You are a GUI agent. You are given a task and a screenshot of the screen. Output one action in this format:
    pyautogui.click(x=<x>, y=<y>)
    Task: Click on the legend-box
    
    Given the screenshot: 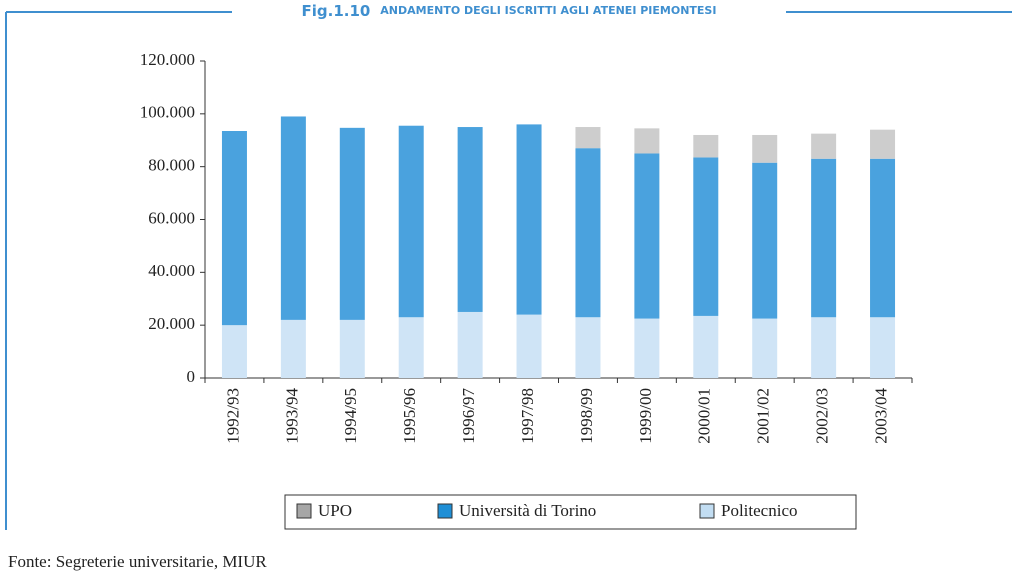 What is the action you would take?
    pyautogui.click(x=570, y=512)
    